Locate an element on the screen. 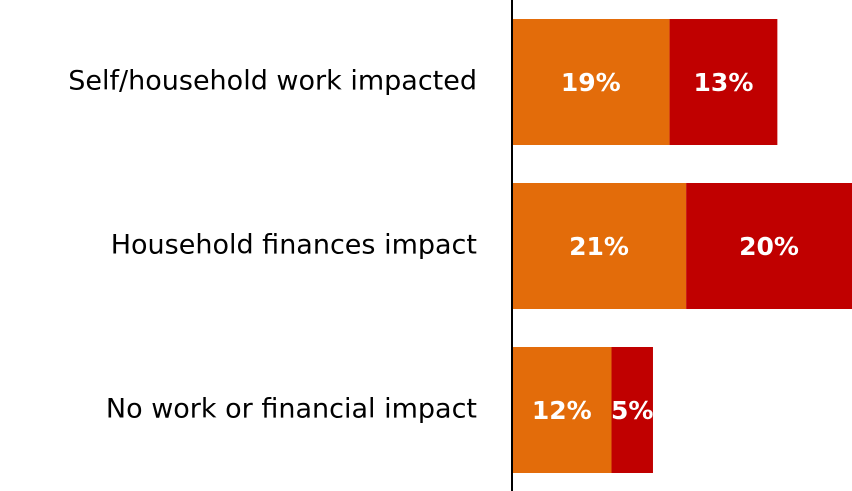  value-label: 19% is located at coordinates (591, 82).